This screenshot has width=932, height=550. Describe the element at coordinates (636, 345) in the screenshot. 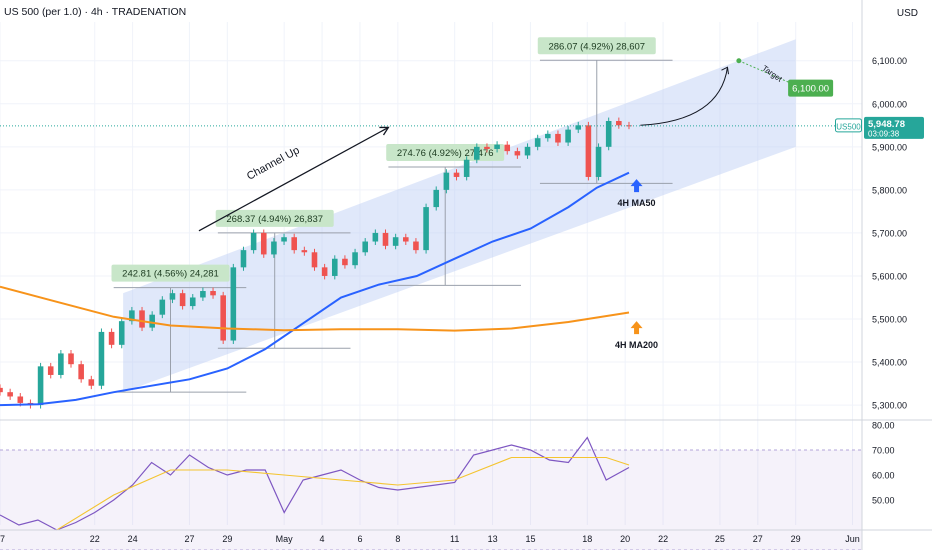

I see `ma200-label: 4H MA200` at that location.